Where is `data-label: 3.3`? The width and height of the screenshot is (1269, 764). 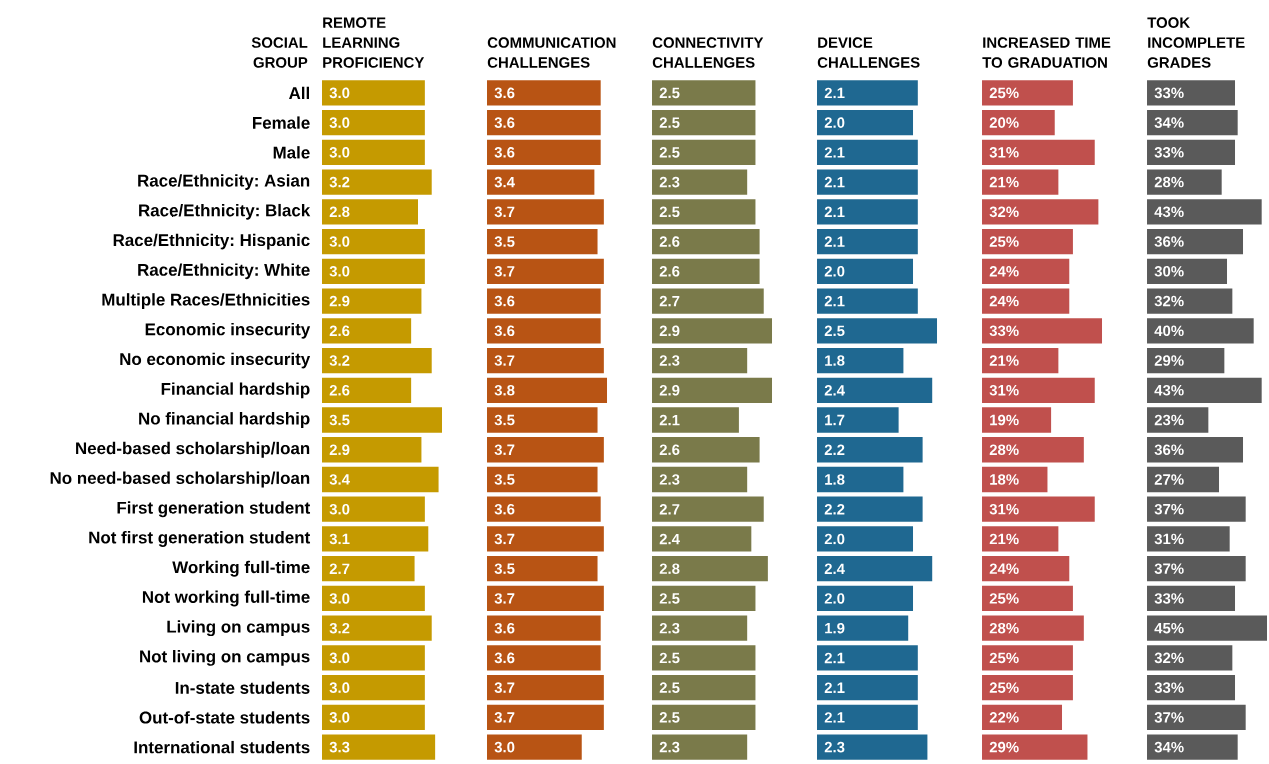 data-label: 3.3 is located at coordinates (339, 747).